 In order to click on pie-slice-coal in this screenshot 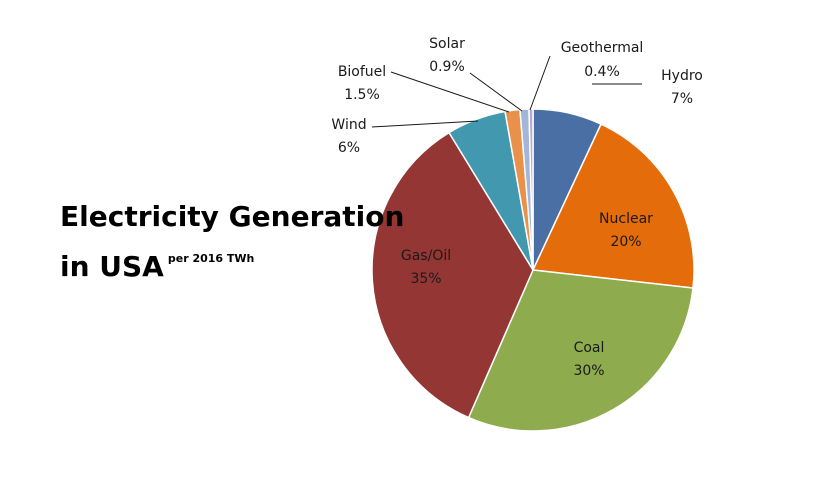, I will do `click(580, 350)`.